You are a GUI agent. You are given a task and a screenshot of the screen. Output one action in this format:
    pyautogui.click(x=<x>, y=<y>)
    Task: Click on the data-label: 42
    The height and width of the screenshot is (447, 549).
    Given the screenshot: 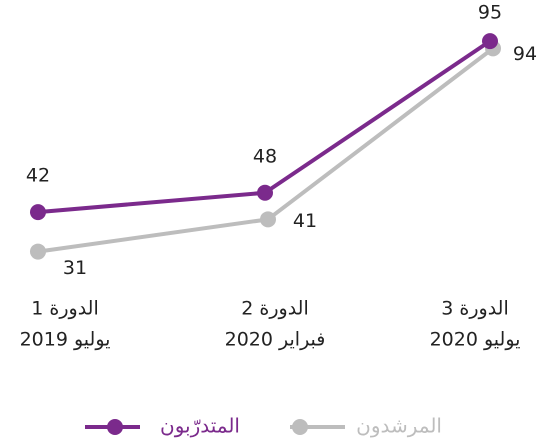 What is the action you would take?
    pyautogui.click(x=38, y=176)
    